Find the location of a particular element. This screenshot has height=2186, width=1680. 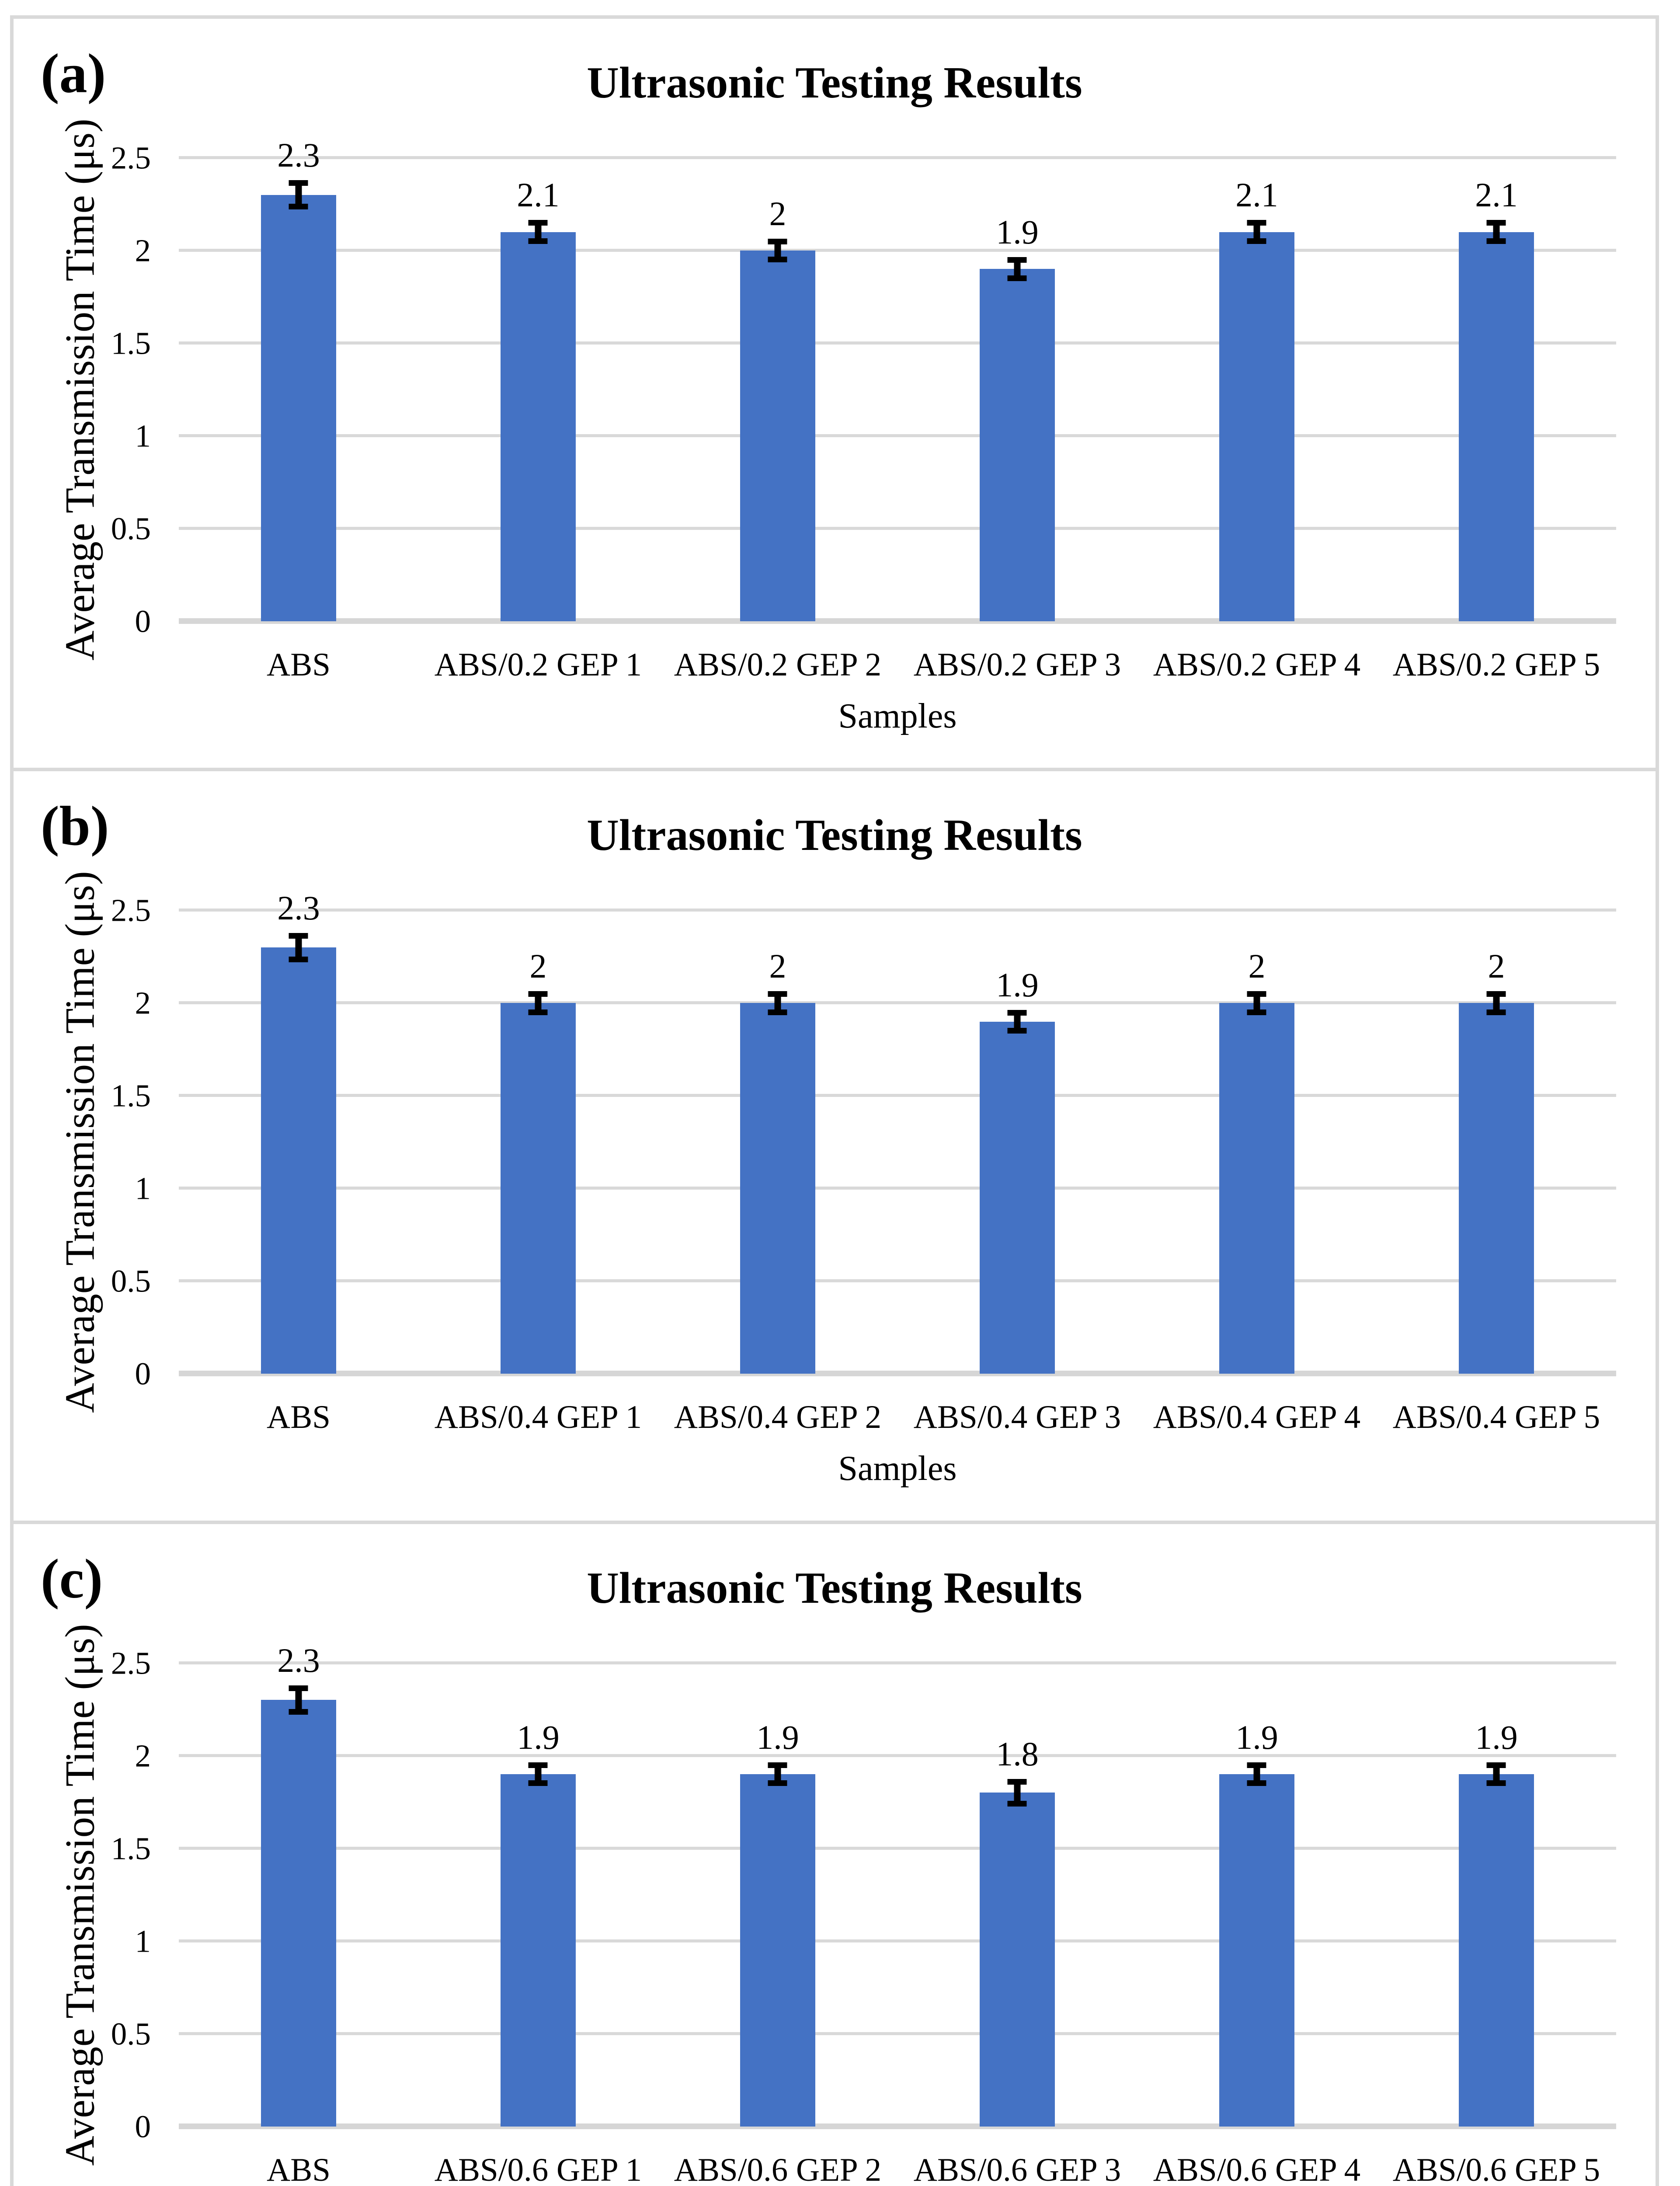

x-category-label: ABS/0.4 GEP 1 is located at coordinates (538, 1417).